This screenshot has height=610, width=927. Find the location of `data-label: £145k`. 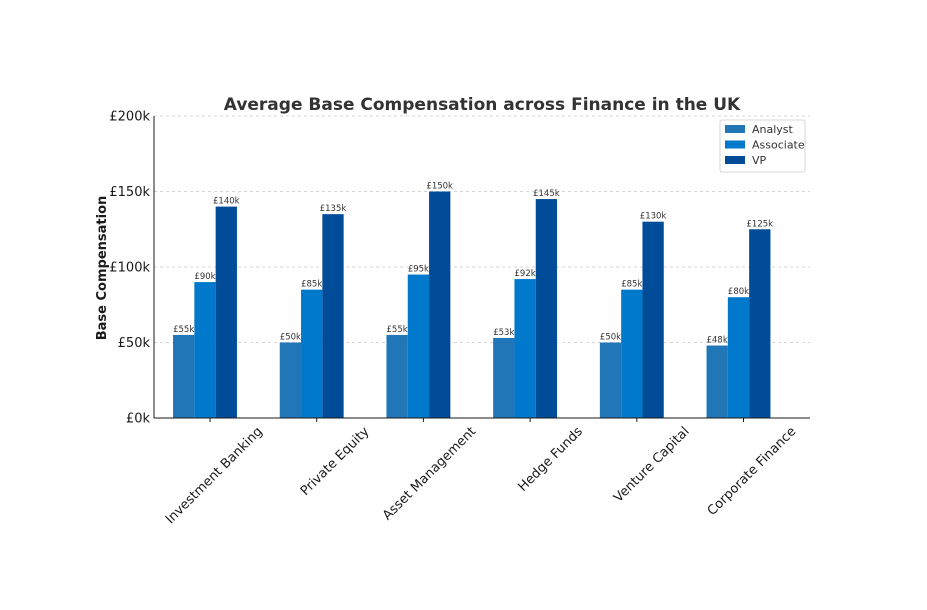

data-label: £145k is located at coordinates (546, 194).